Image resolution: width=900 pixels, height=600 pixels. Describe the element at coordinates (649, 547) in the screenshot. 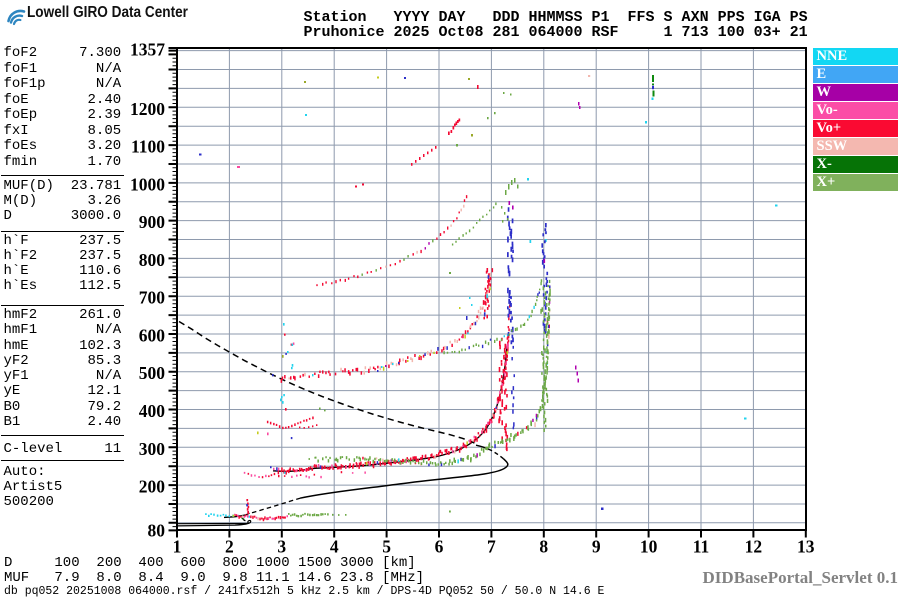

I see `svg-text: 10` at that location.